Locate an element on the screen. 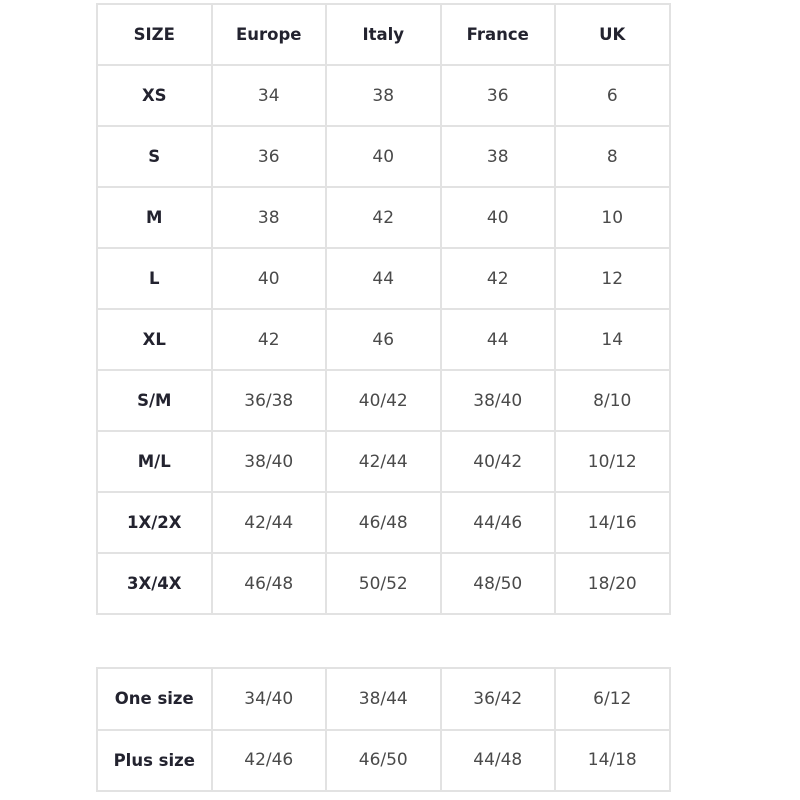 This screenshot has width=800, height=800. column-header: UK is located at coordinates (612, 34).